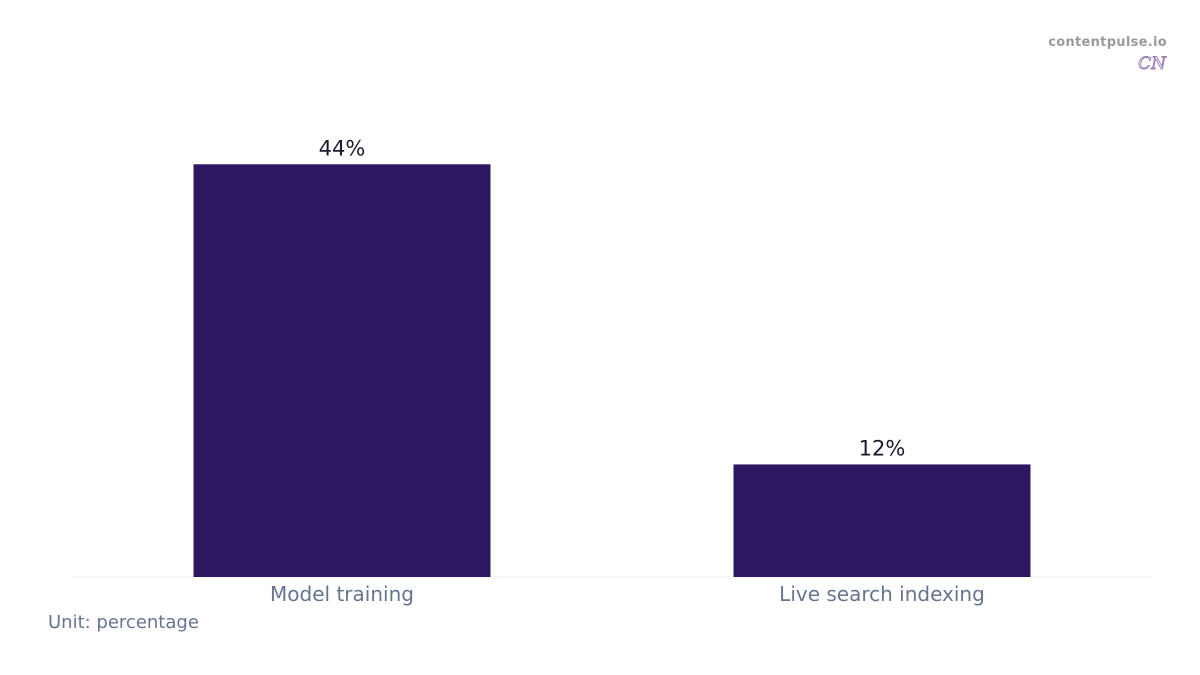 The height and width of the screenshot is (675, 1200). What do you see at coordinates (342, 148) in the screenshot?
I see `bar-value-label-0: 44%` at bounding box center [342, 148].